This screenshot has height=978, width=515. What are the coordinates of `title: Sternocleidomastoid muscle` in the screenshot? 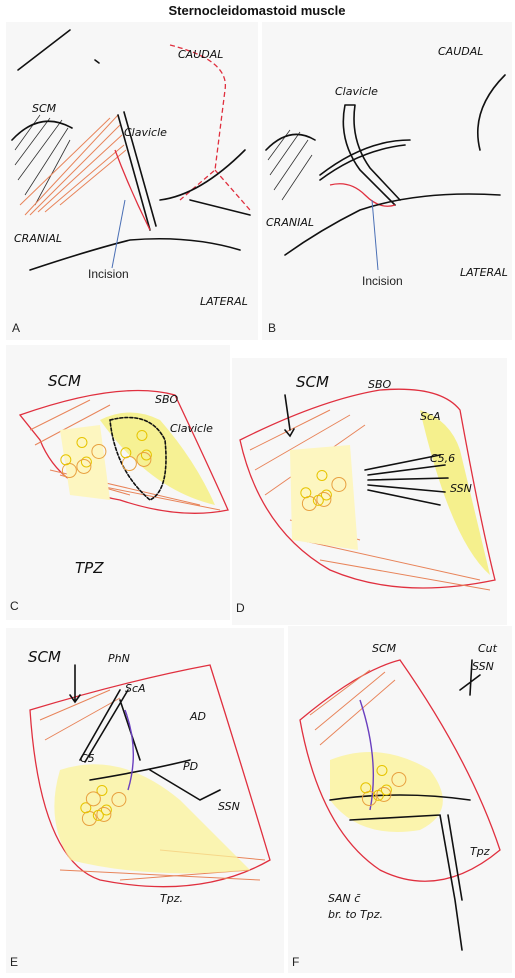 It's located at (257, 10).